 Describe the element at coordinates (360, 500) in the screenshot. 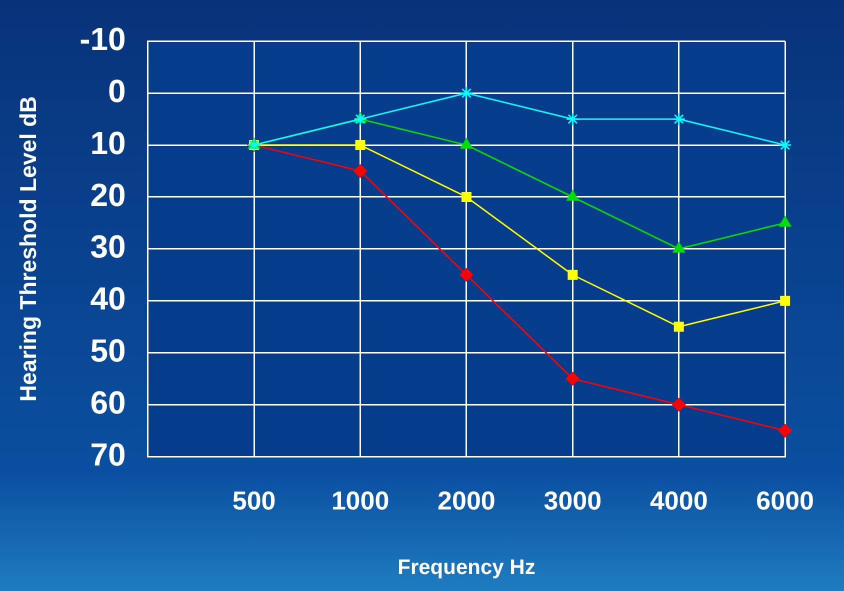

I see `x-tick-label: 1000` at that location.